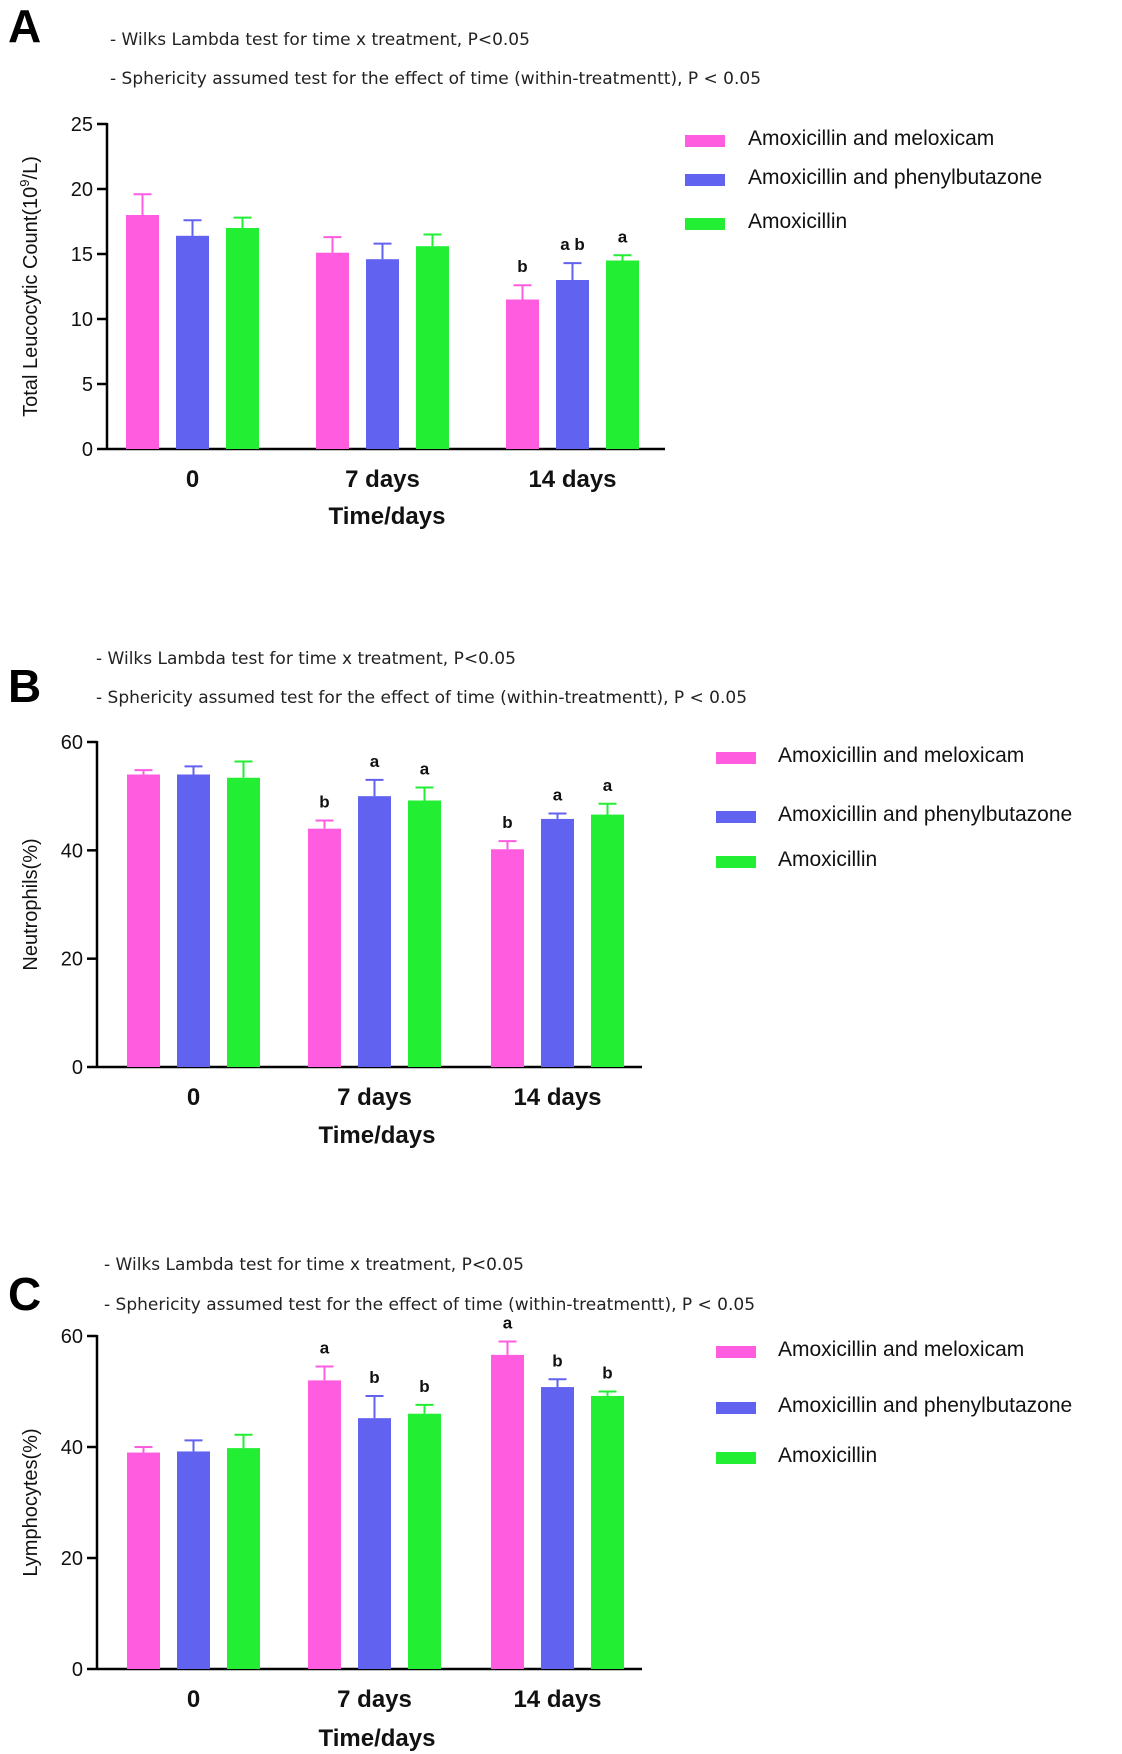 Image resolution: width=1122 pixels, height=1754 pixels. I want to click on y-axis-title: Total Leucocytic Count(109/L), so click(29, 286).